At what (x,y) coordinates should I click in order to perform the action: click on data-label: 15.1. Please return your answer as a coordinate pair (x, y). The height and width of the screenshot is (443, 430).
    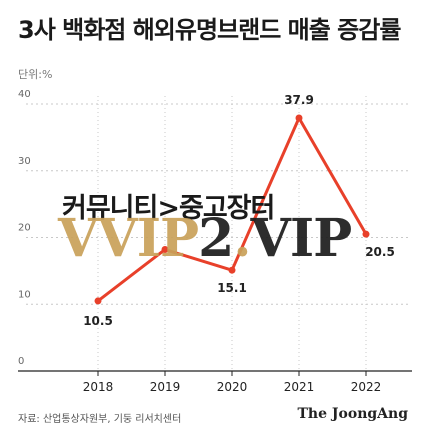
    Looking at the image, I should click on (232, 288).